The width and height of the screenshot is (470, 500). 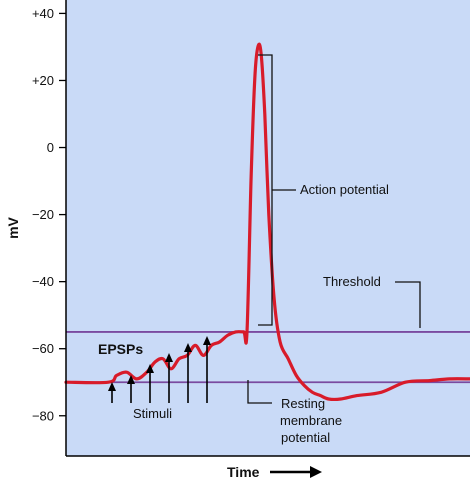 I want to click on action-potential-label: Action potential, so click(x=344, y=189).